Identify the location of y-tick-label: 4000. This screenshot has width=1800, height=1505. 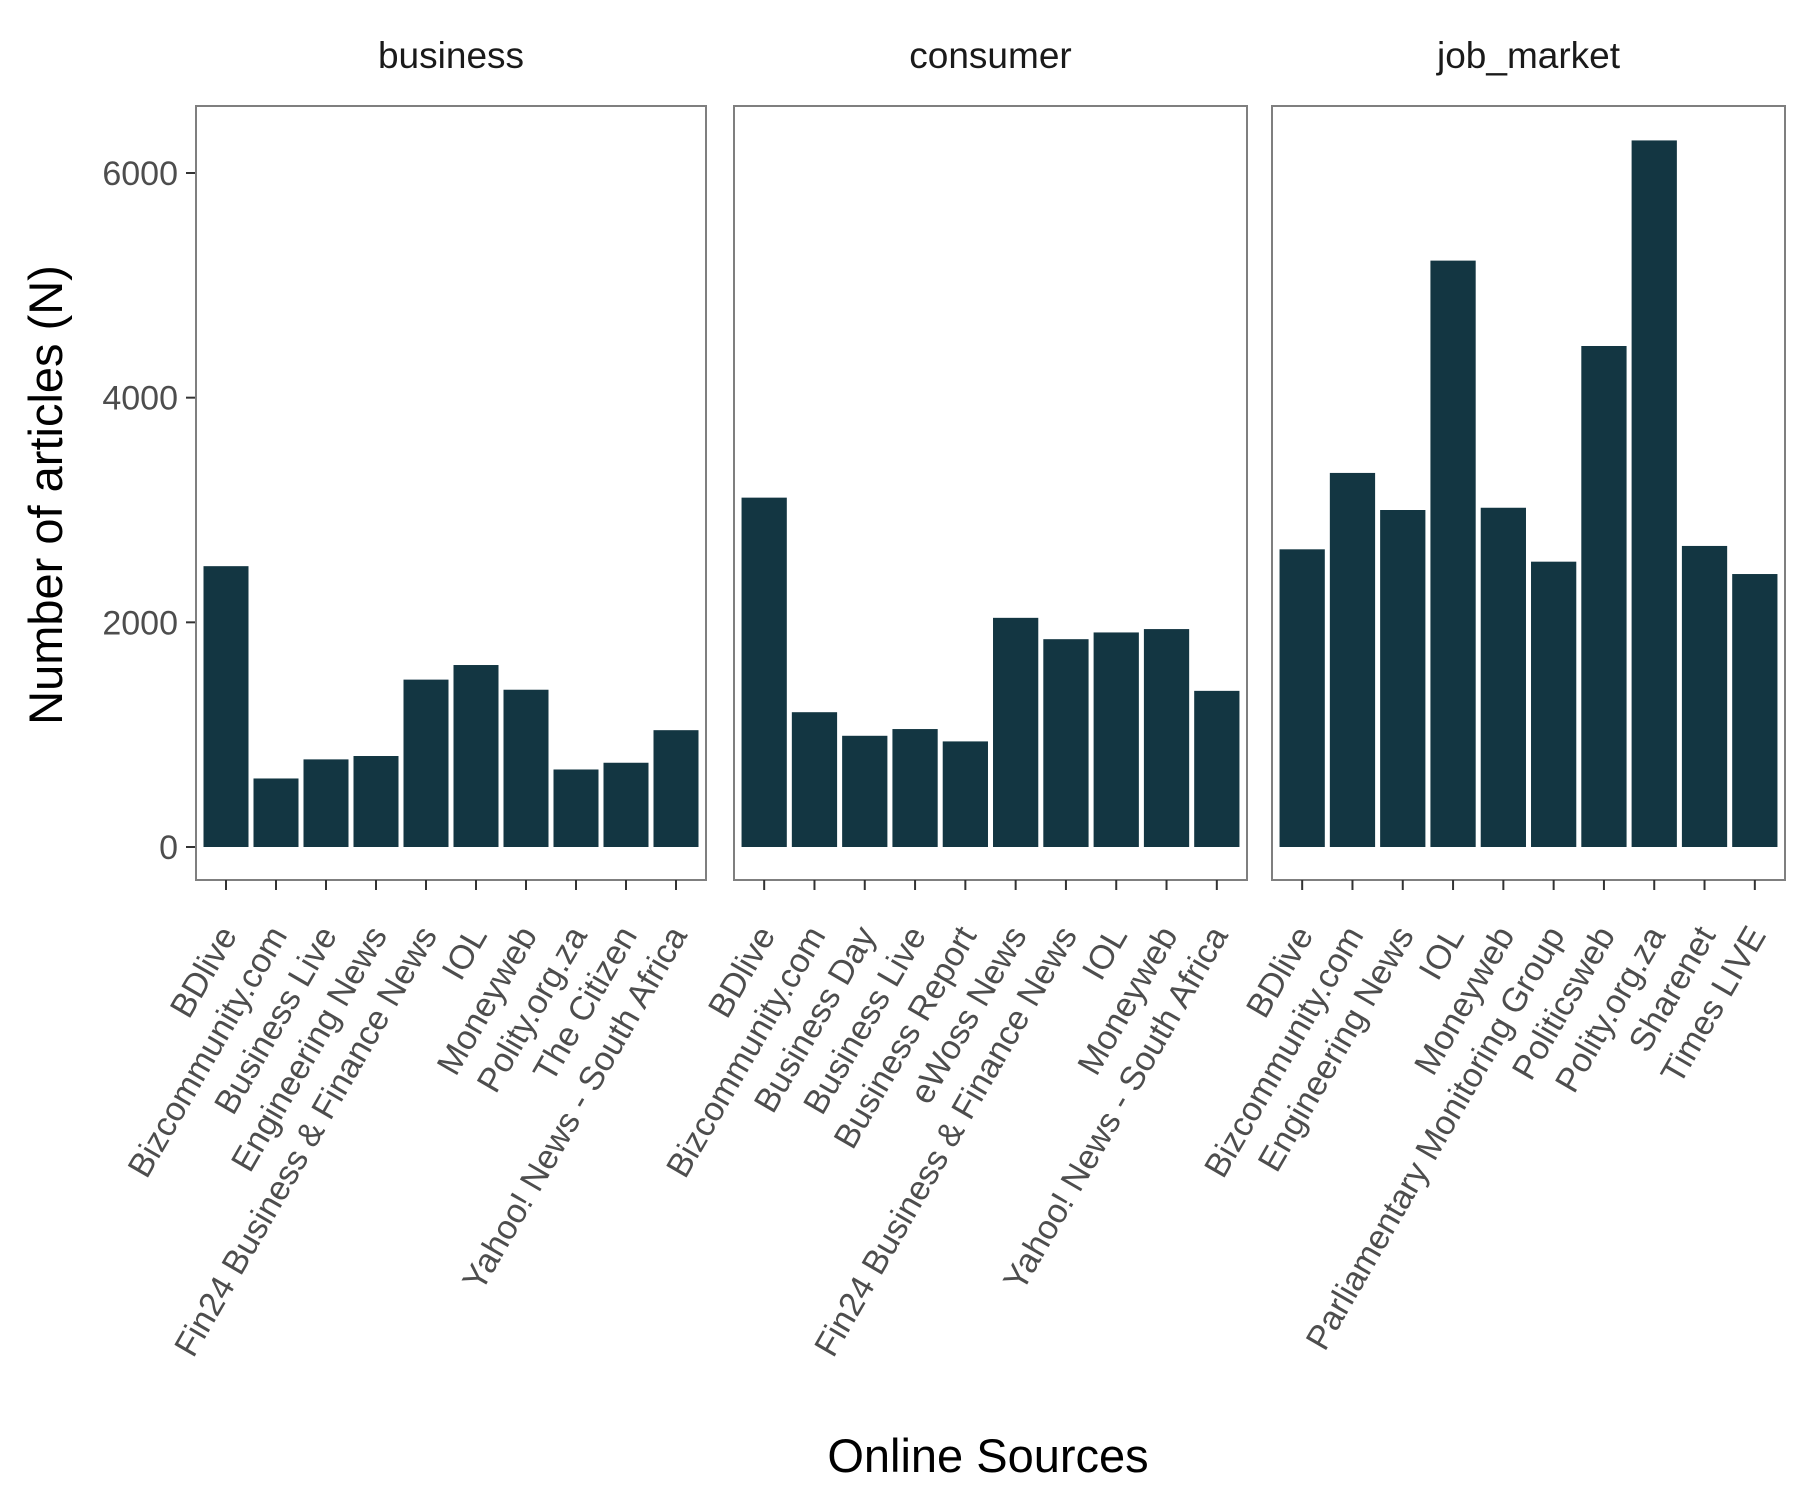
(140, 399).